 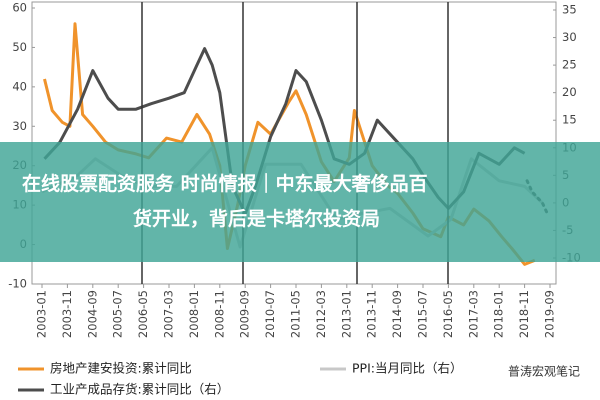 What do you see at coordinates (423, 314) in the screenshot?
I see `x-tick-label: 2015-07` at bounding box center [423, 314].